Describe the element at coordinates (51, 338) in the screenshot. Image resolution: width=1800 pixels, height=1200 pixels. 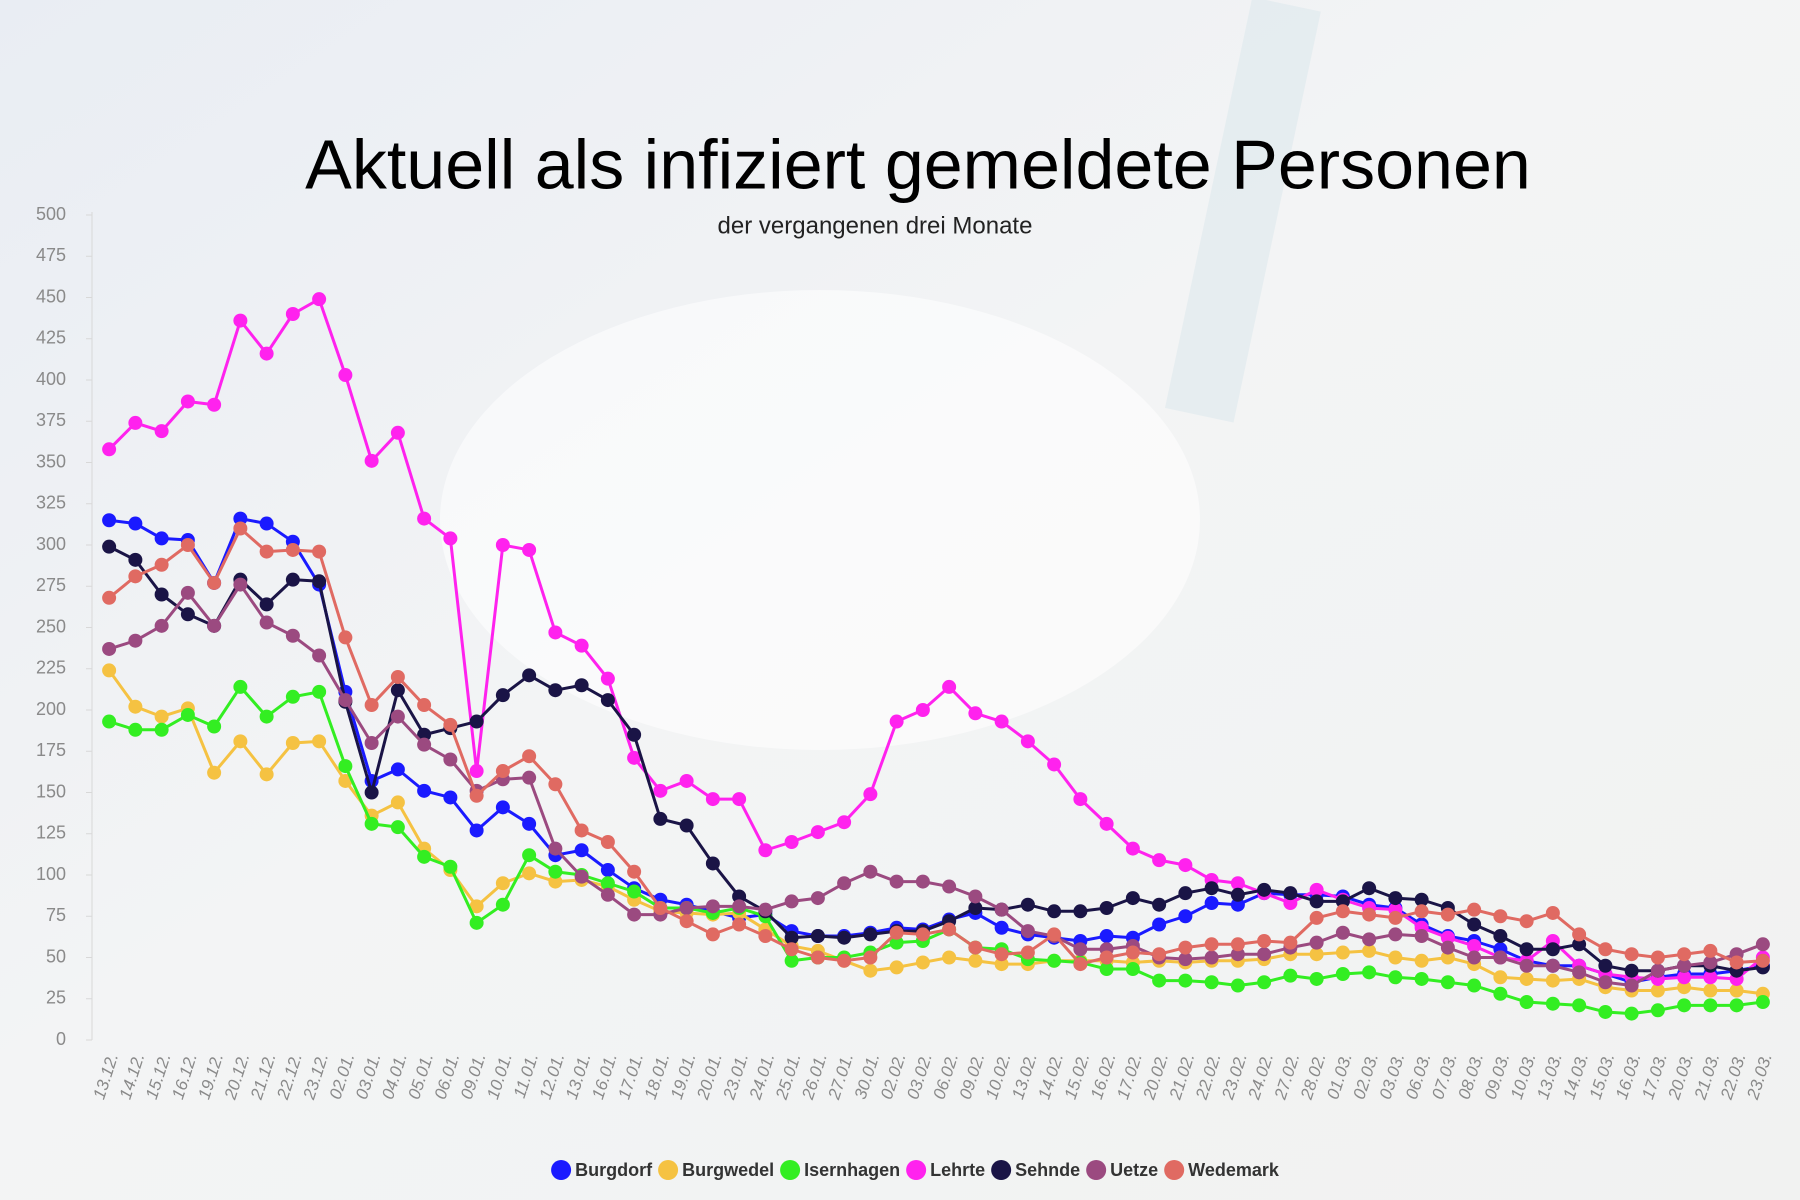
I see `y-tick-label: 425` at that location.